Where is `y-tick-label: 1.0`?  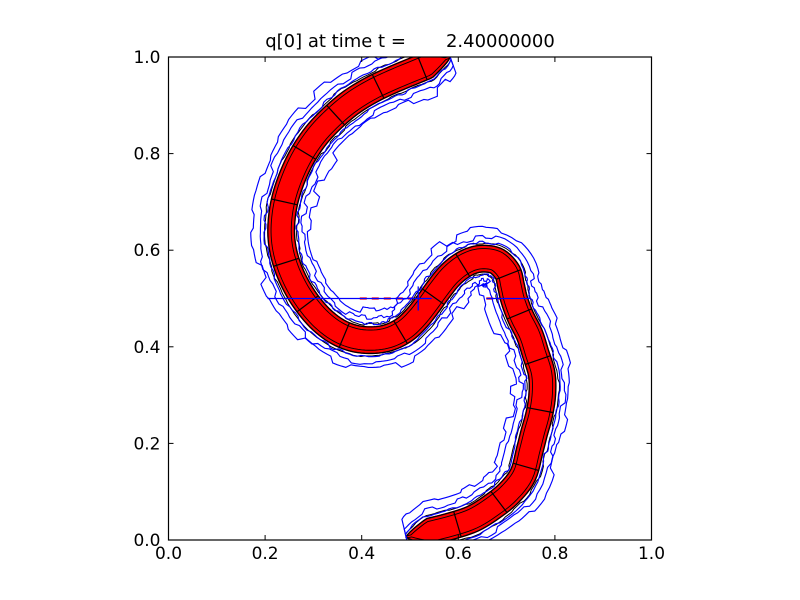 y-tick-label: 1.0 is located at coordinates (146, 58).